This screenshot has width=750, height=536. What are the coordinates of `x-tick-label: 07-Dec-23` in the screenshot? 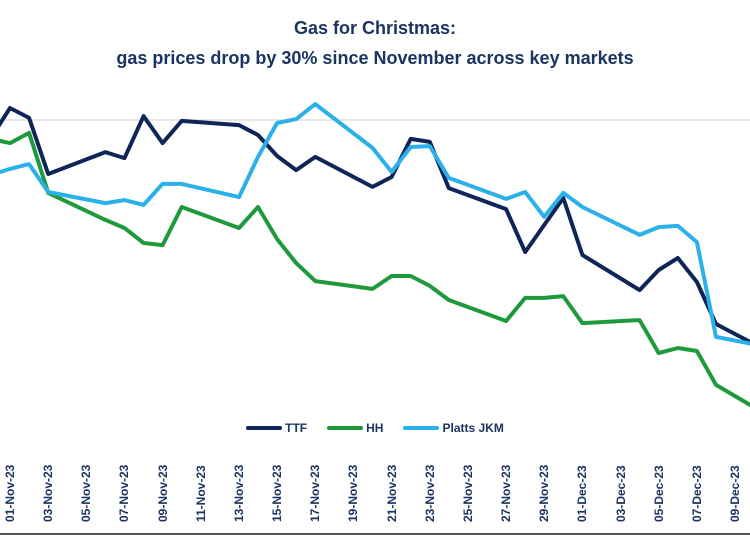 It's located at (696, 493).